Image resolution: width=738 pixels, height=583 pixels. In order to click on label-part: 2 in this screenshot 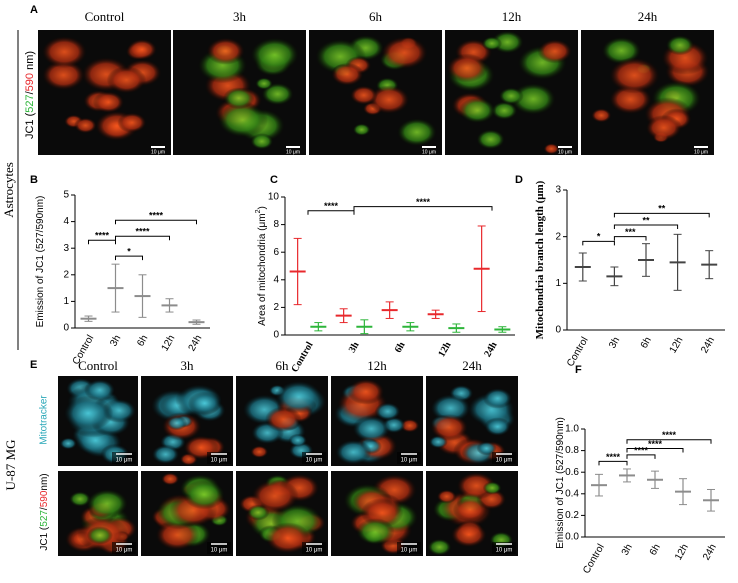, I will do `click(258, 211)`.